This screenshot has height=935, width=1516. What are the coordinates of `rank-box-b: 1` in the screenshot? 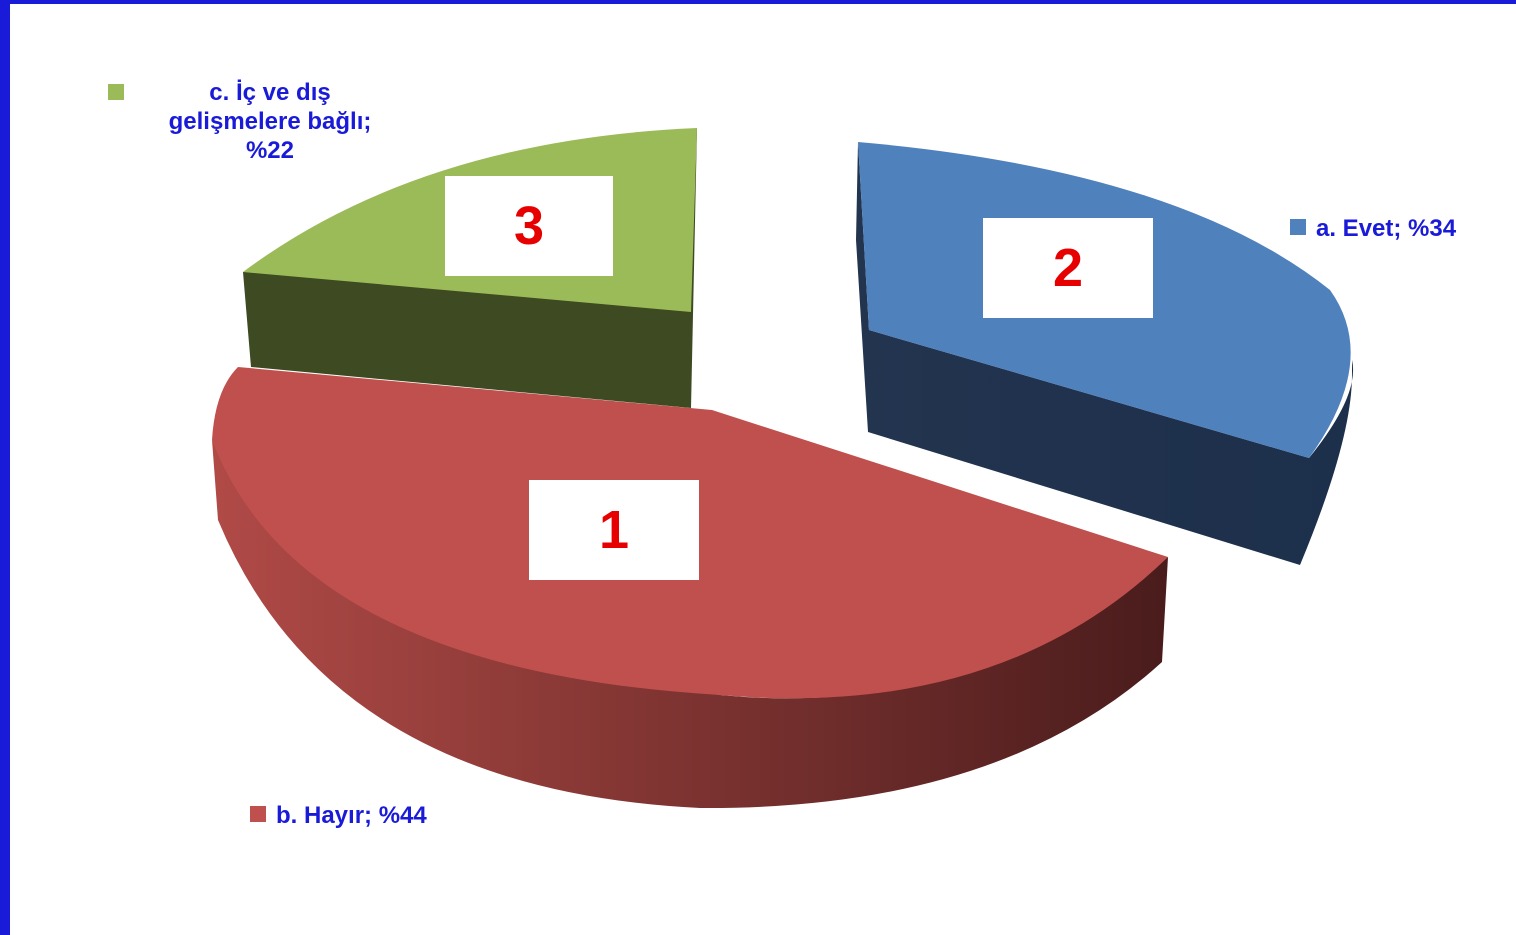 It's located at (614, 530).